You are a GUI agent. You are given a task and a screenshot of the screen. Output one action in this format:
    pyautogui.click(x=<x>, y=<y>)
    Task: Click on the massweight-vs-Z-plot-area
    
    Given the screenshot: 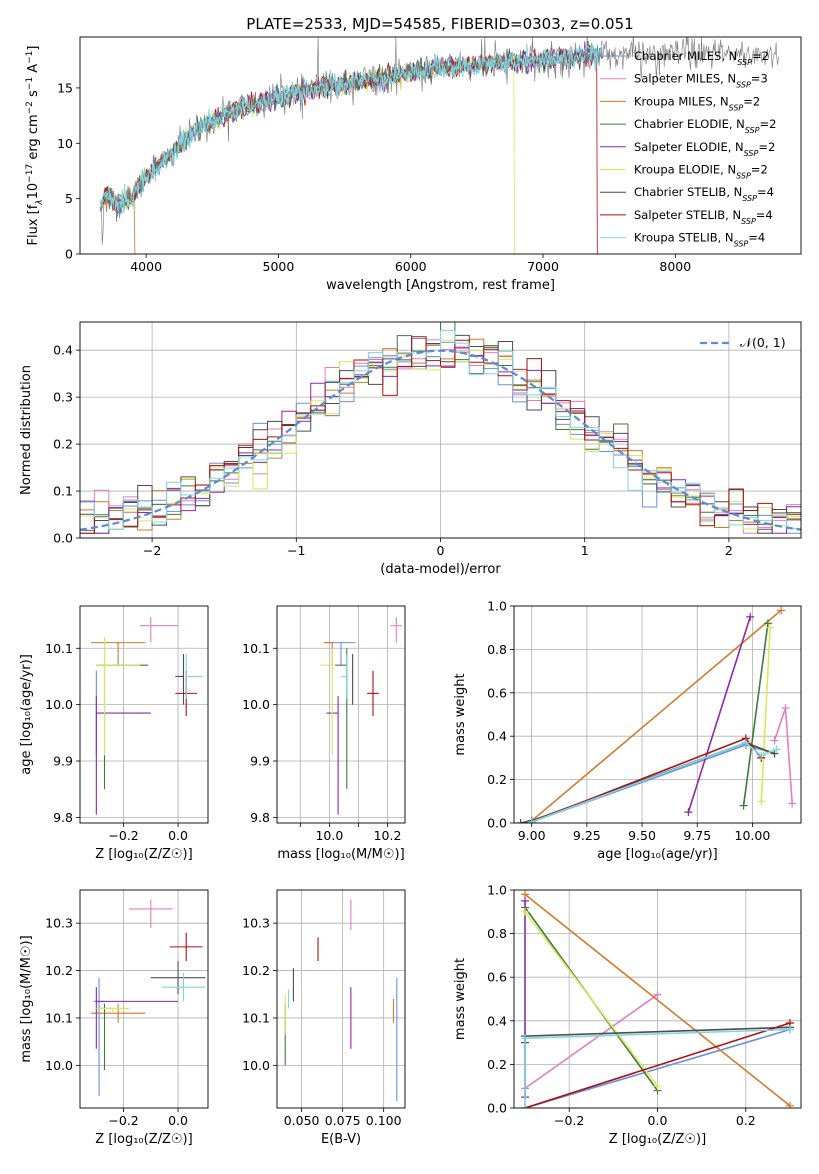 What is the action you would take?
    pyautogui.click(x=657, y=999)
    